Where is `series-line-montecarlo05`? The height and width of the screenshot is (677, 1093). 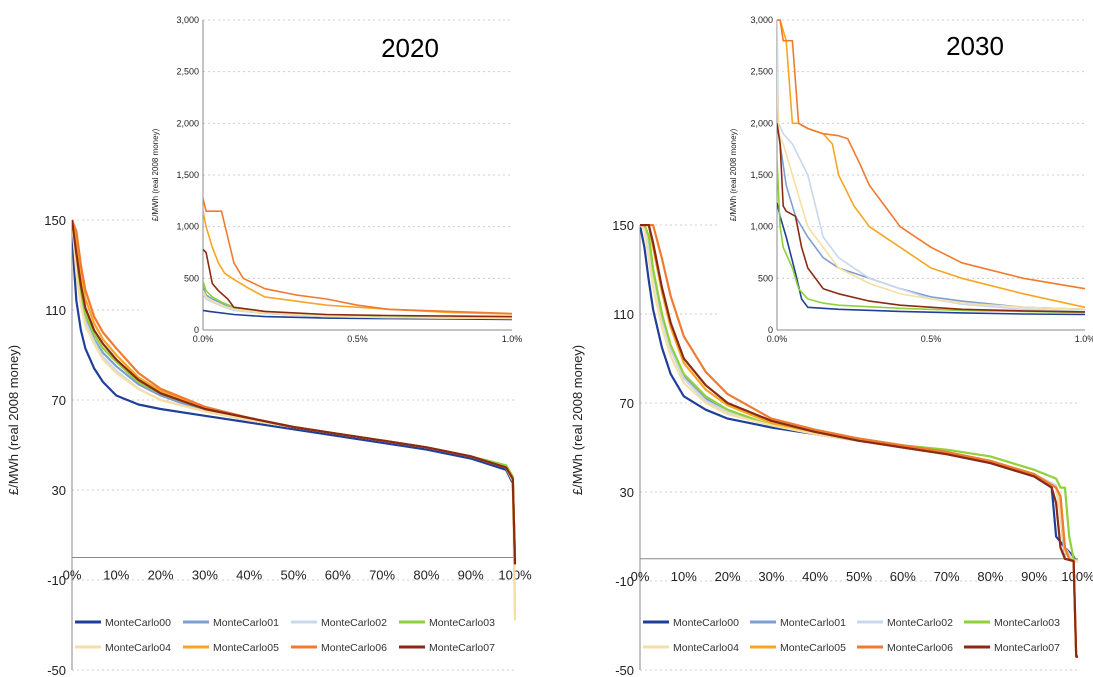
series-line-montecarlo05 is located at coordinates (931, 164).